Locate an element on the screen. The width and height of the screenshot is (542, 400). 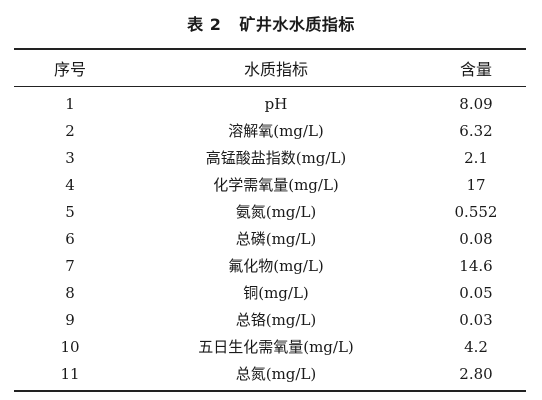
table-row: 1 pH 8.09 is located at coordinates (270, 103).